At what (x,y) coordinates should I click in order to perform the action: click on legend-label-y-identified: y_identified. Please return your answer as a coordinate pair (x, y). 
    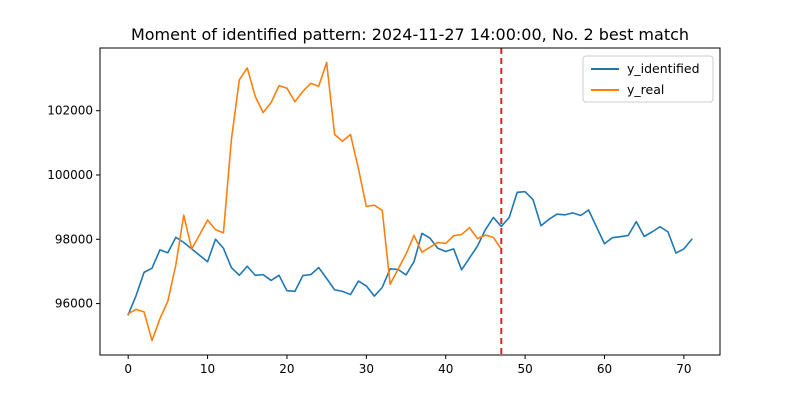
    Looking at the image, I should click on (663, 68).